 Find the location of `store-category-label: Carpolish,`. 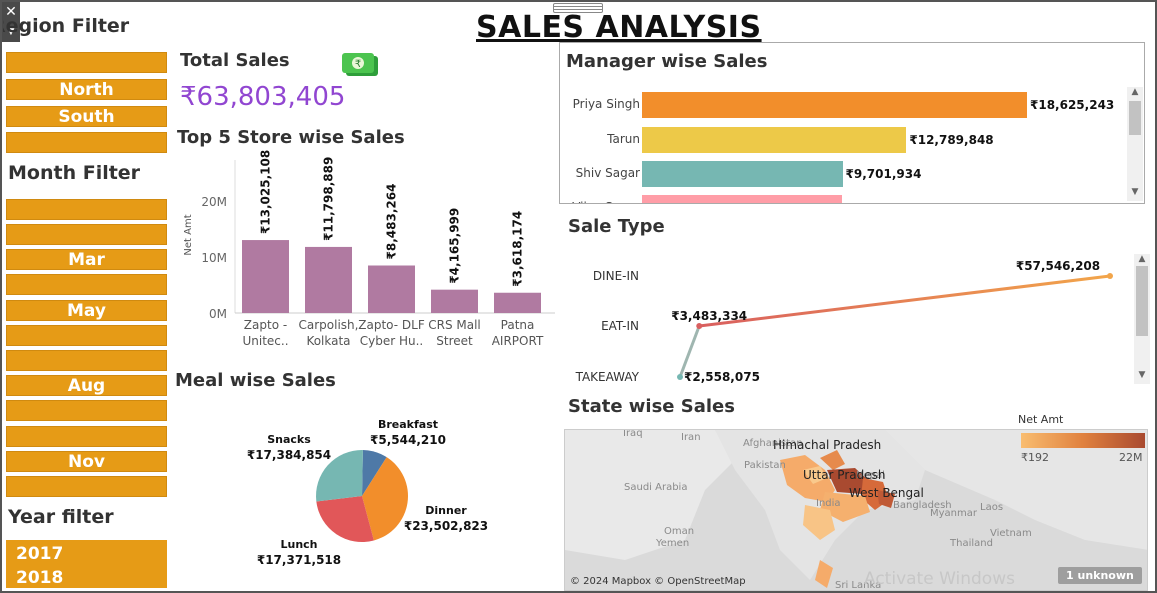

store-category-label: Carpolish, is located at coordinates (329, 325).